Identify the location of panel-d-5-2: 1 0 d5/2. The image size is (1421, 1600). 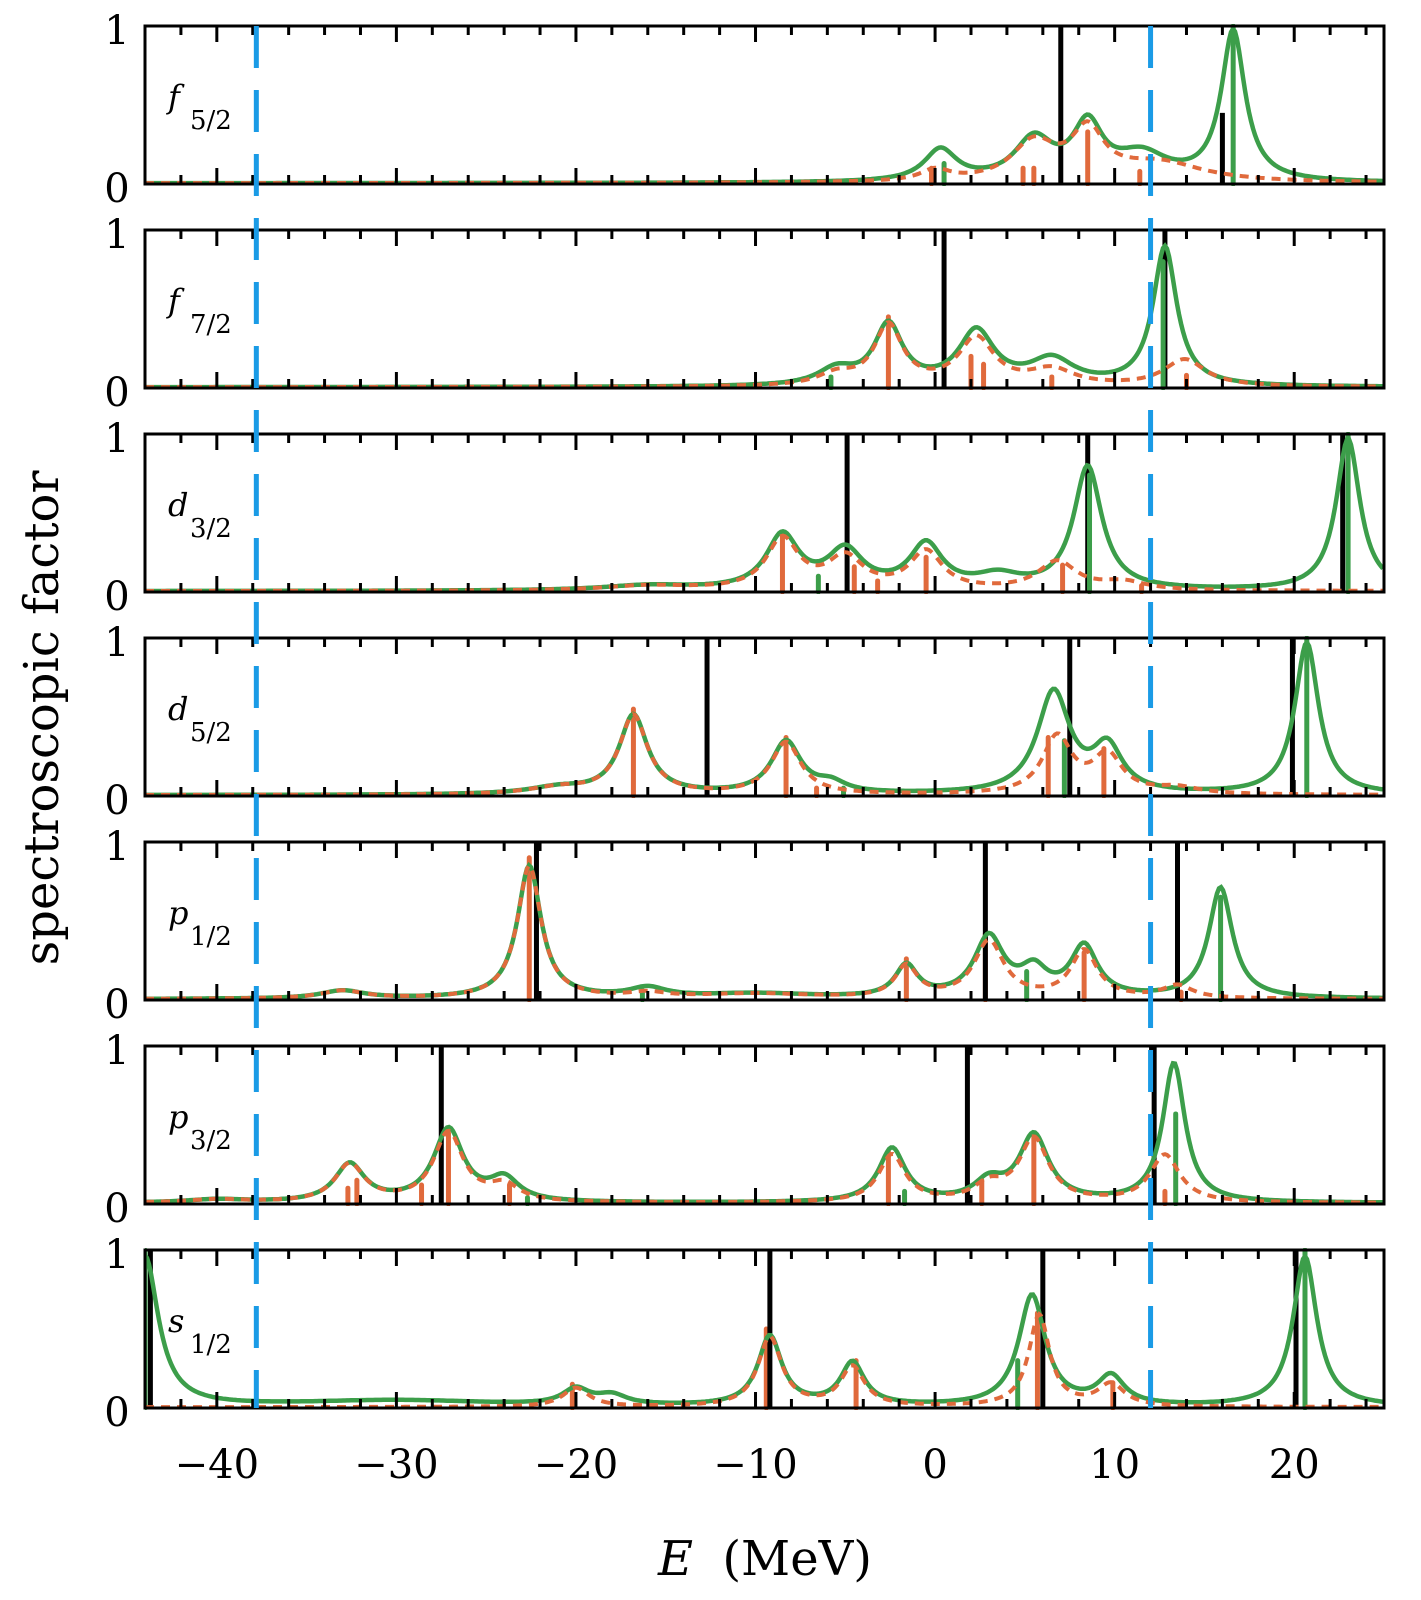
(745, 722).